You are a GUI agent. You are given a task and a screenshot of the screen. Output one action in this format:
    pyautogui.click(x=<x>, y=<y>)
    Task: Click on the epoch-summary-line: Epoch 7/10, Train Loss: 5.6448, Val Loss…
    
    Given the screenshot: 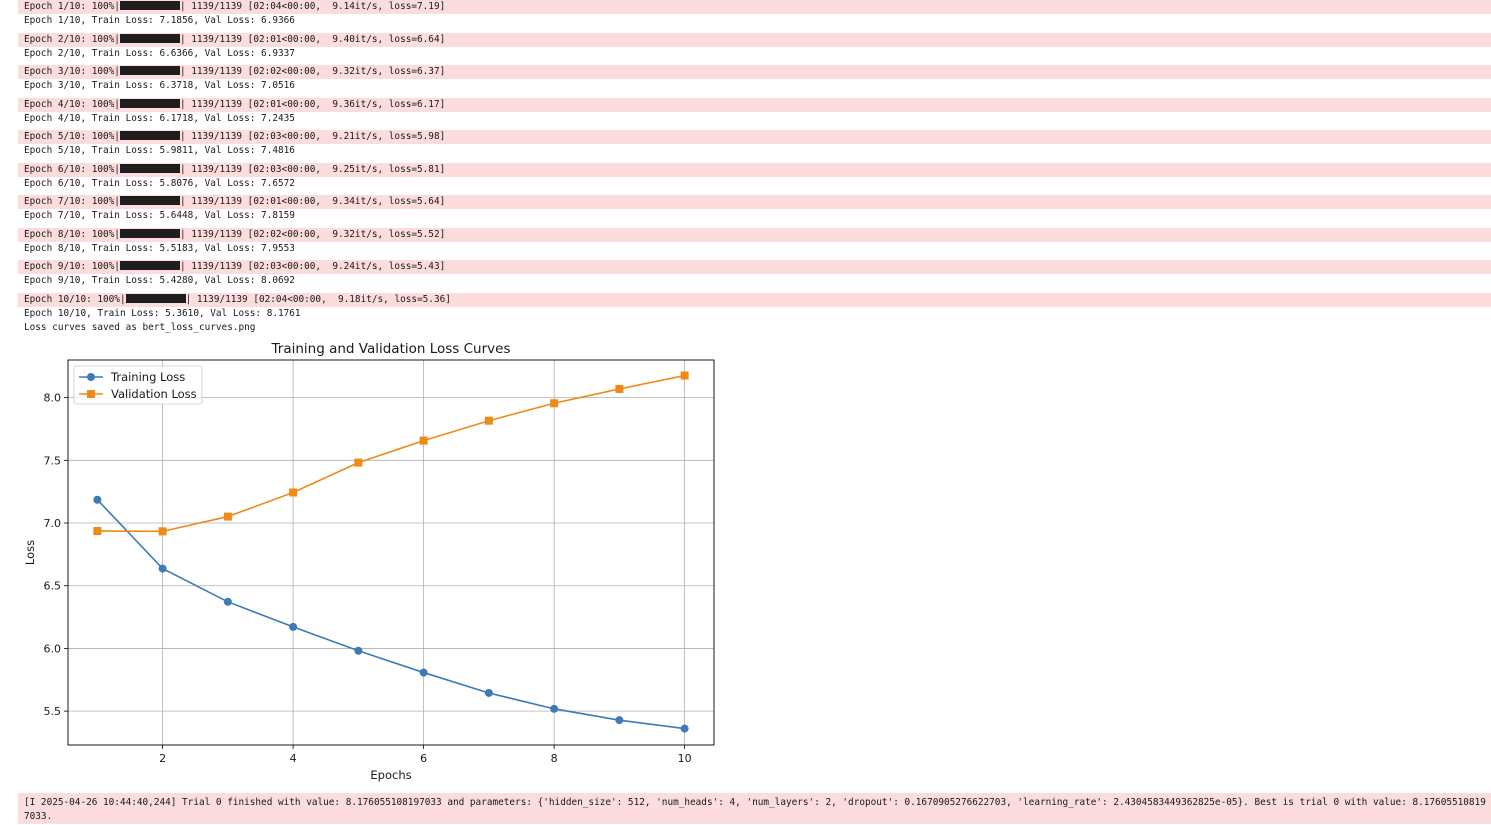 What is the action you would take?
    pyautogui.click(x=159, y=215)
    